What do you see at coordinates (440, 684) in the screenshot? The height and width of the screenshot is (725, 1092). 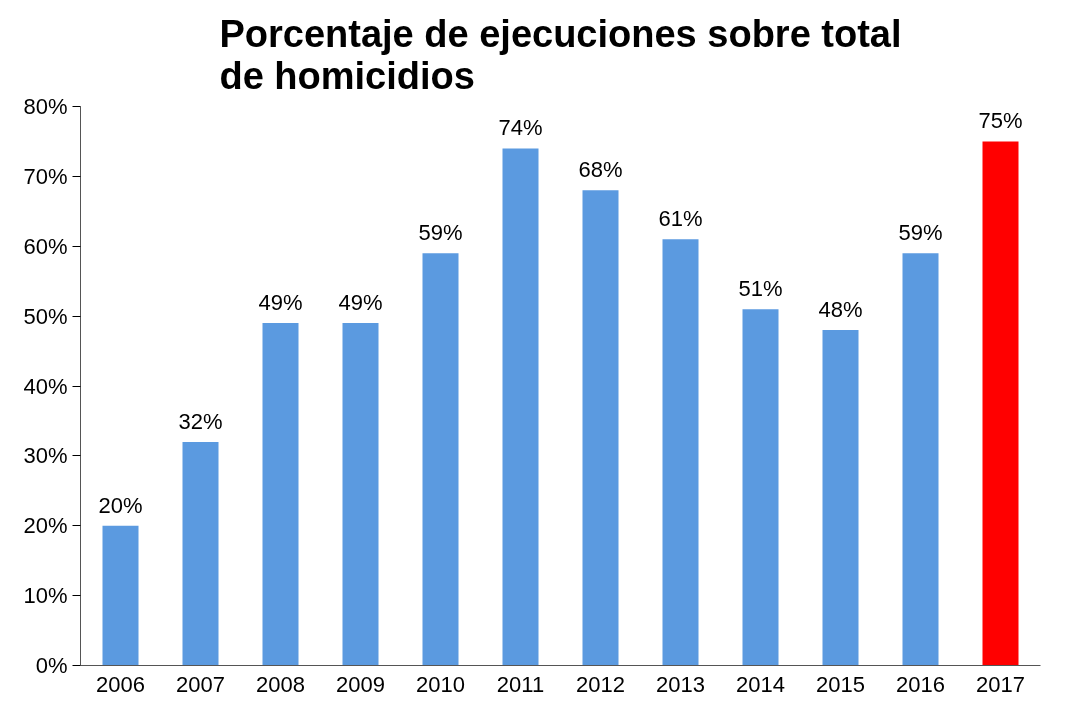 I see `x-tick-label: 2010` at bounding box center [440, 684].